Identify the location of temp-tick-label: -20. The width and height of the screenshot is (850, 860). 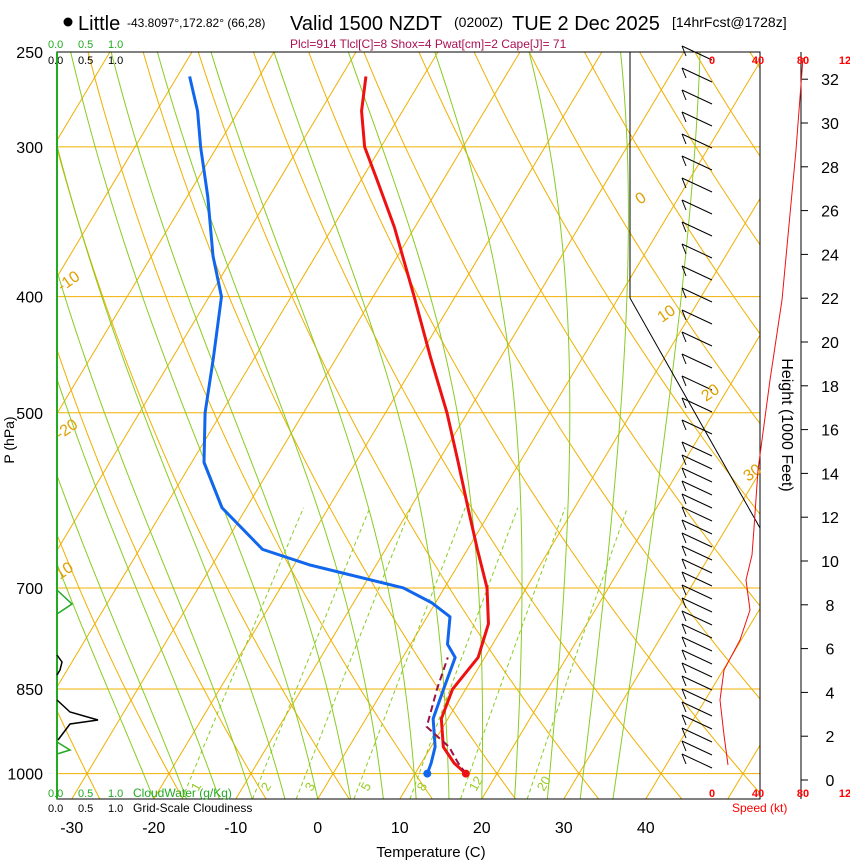
(153, 828).